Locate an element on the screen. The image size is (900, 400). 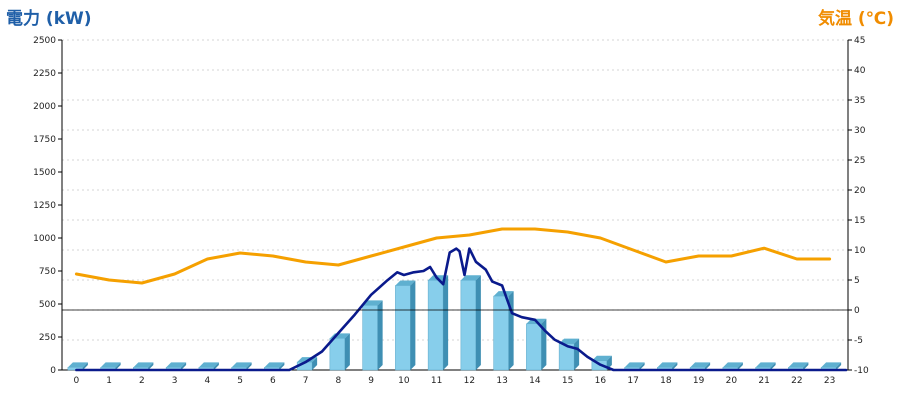
right-tick-label: 15 is located at coordinates (859, 221).